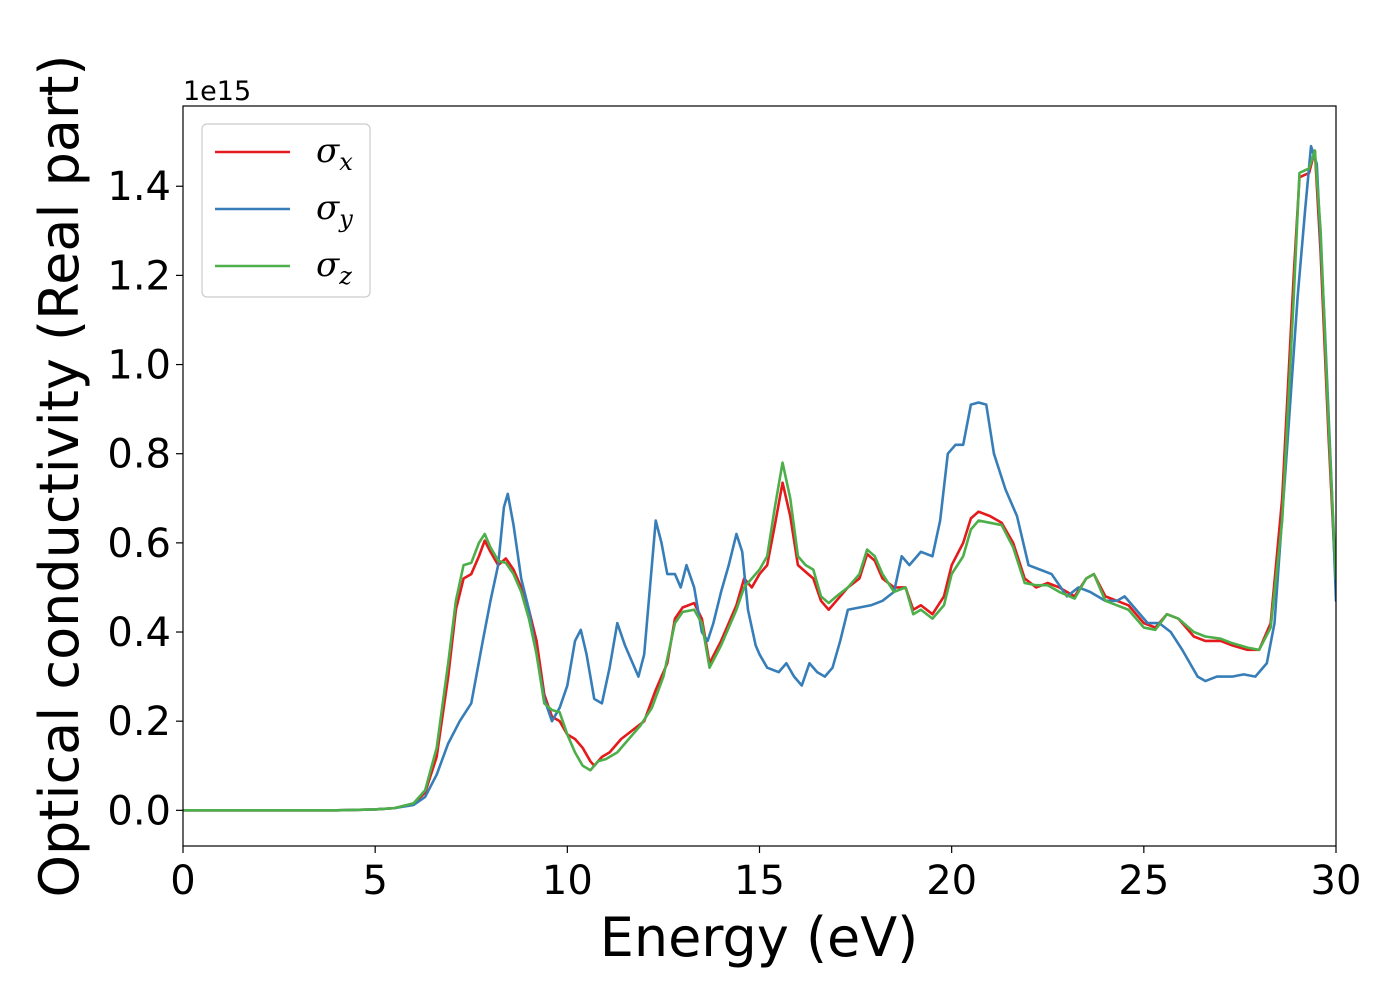 This screenshot has height=1000, width=1400. I want to click on y-tick-label: 1.0, so click(139, 366).